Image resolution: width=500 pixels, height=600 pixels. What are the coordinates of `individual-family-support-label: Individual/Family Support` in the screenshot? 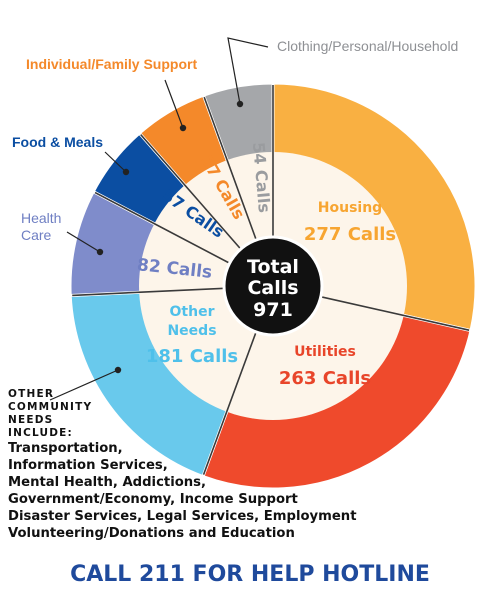 It's located at (112, 64).